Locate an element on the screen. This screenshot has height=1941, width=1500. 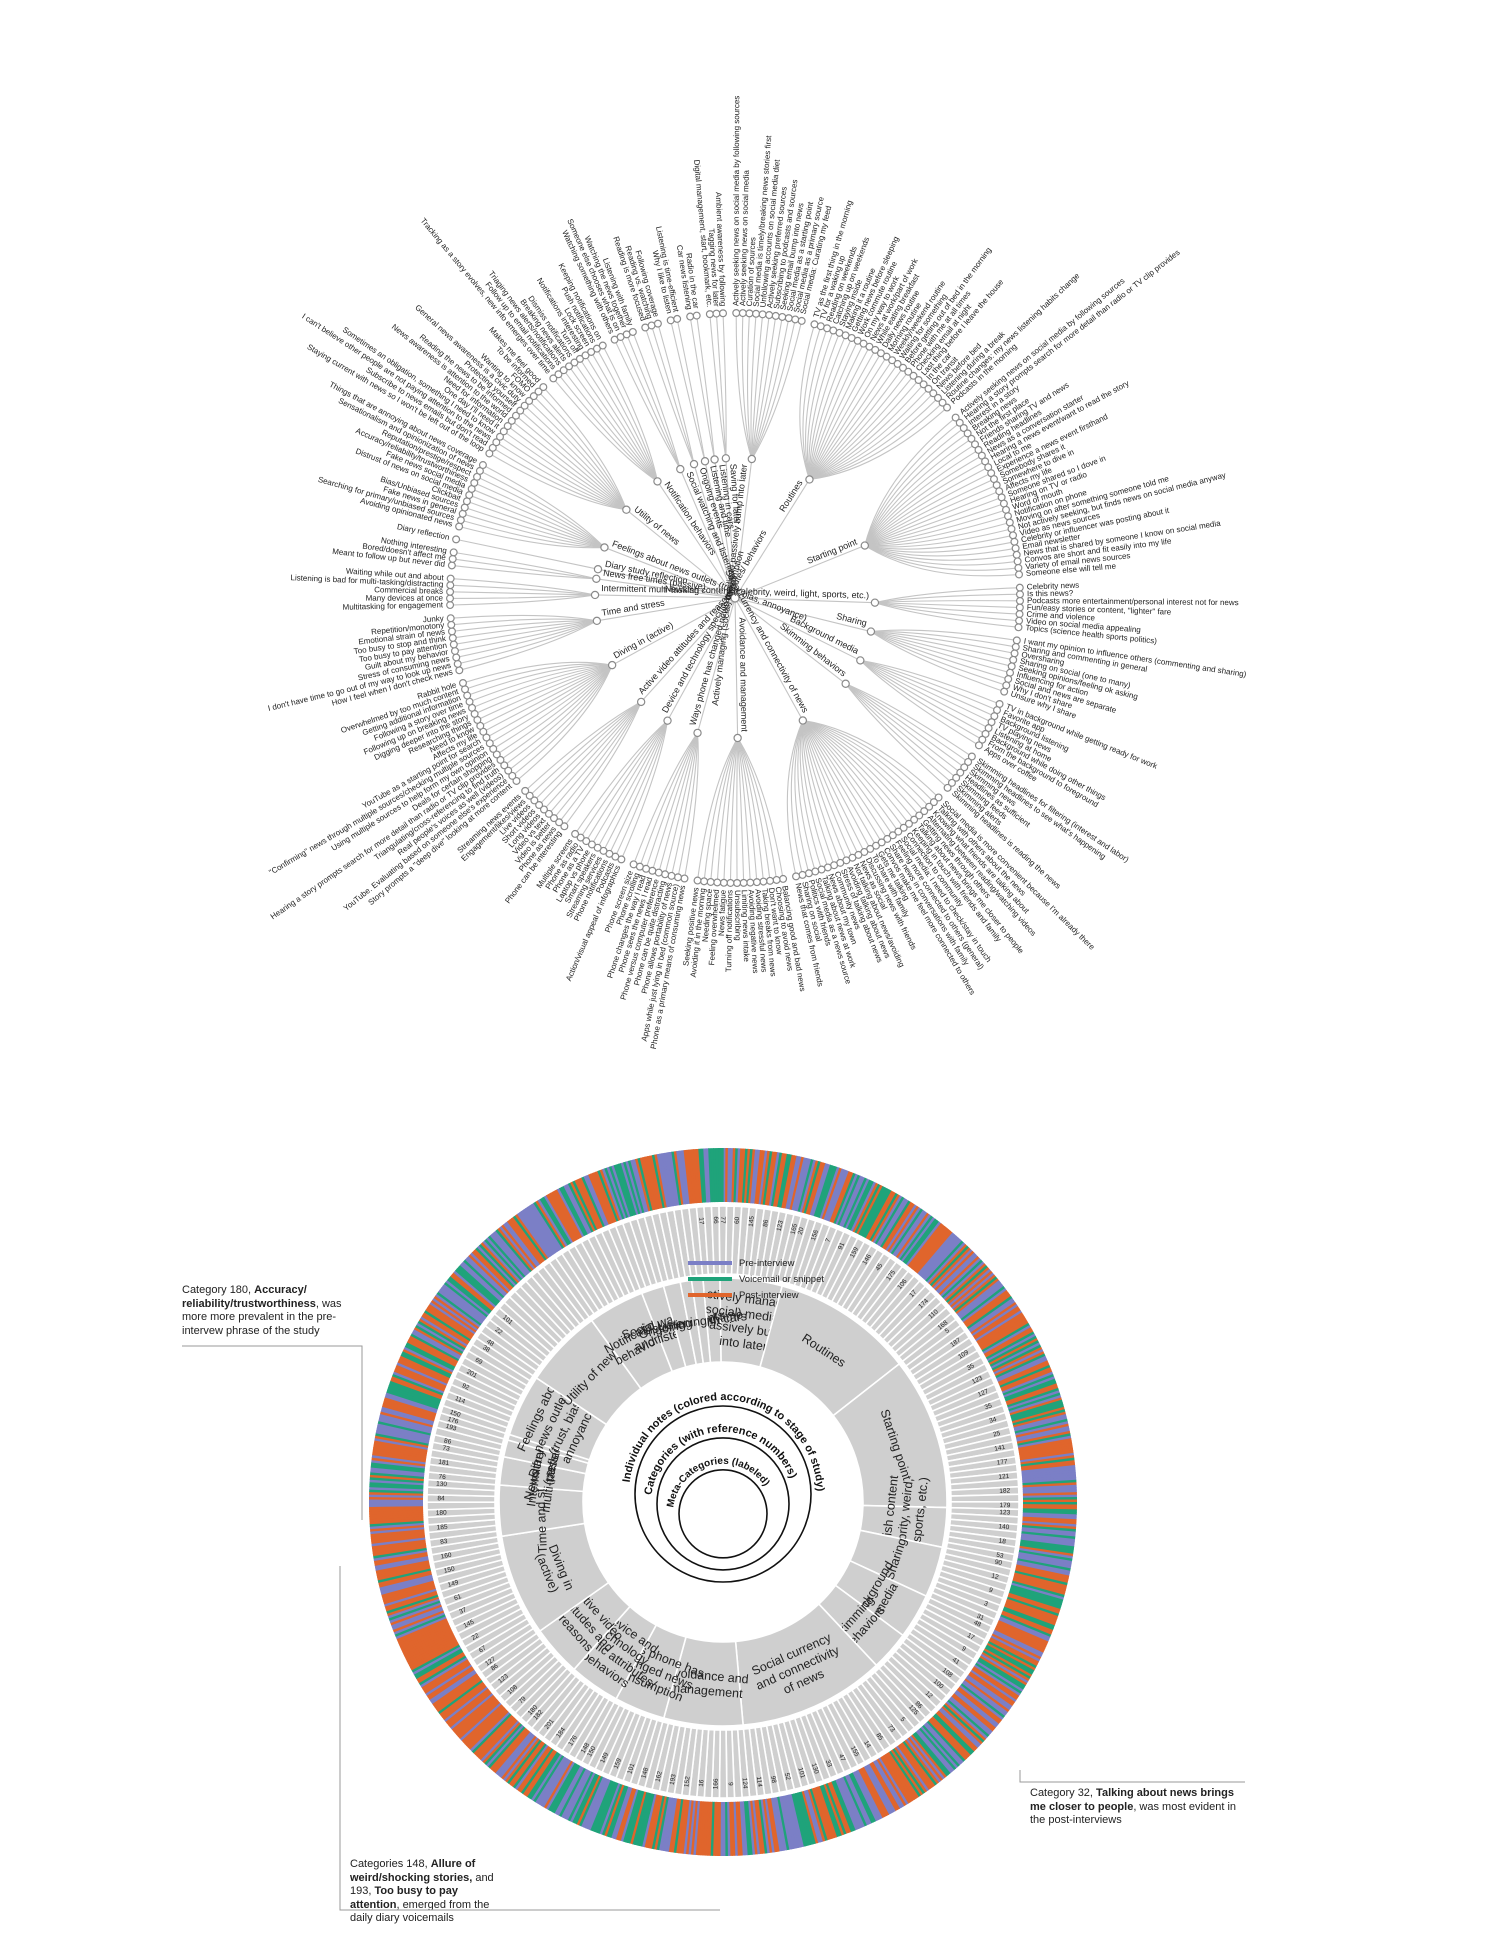
category-reference-number: 123 is located at coordinates (1004, 1512).